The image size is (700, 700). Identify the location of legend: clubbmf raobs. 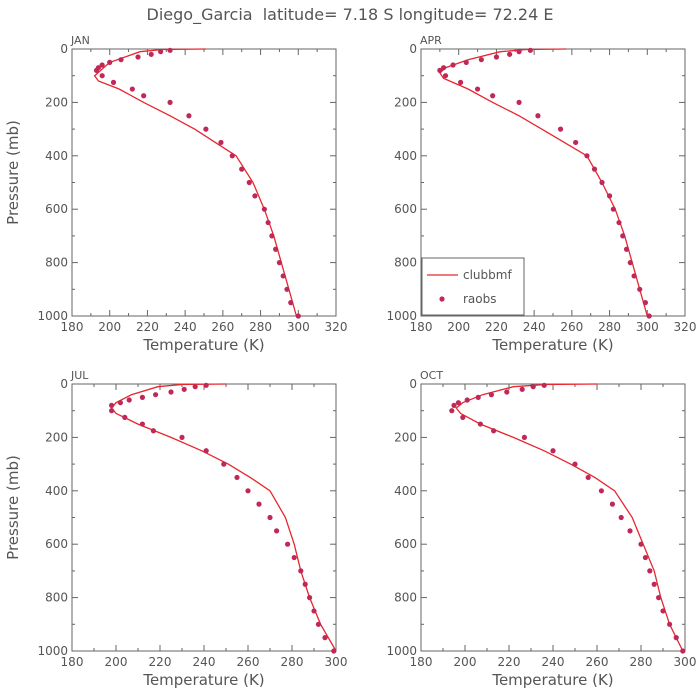
(473, 286).